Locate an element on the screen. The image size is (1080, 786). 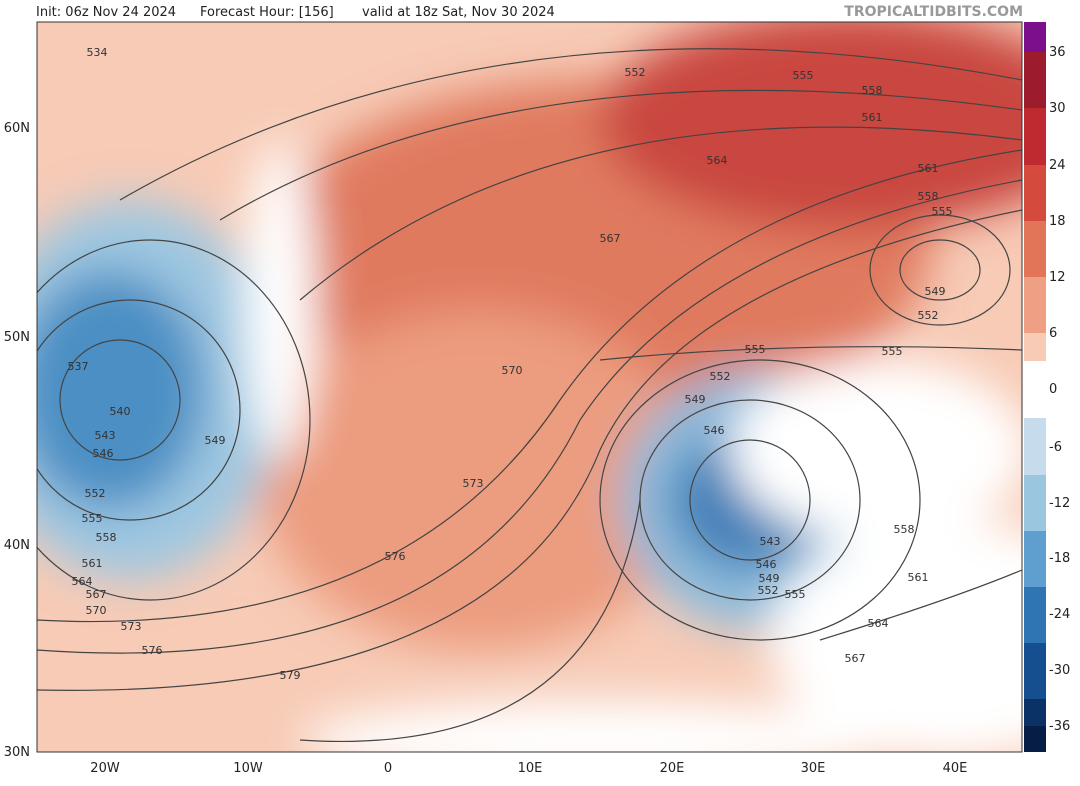
watermark: TROPICALTIDBITS.COM is located at coordinates (933, 12).